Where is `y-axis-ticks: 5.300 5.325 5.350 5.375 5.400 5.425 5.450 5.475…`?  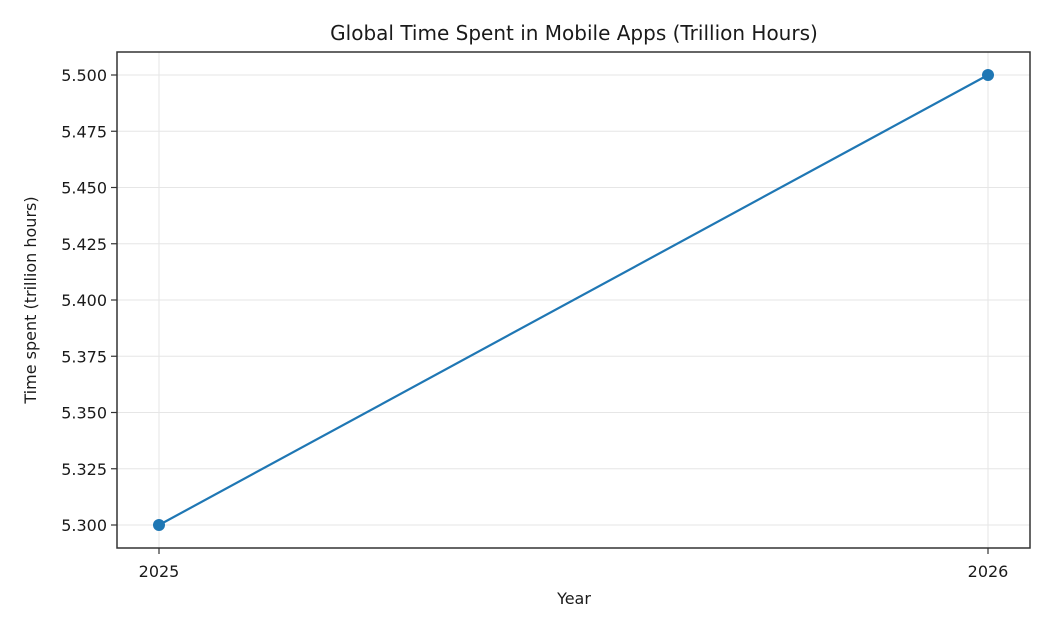 y-axis-ticks: 5.300 5.325 5.350 5.375 5.400 5.425 5.450 5.475… is located at coordinates (89, 300).